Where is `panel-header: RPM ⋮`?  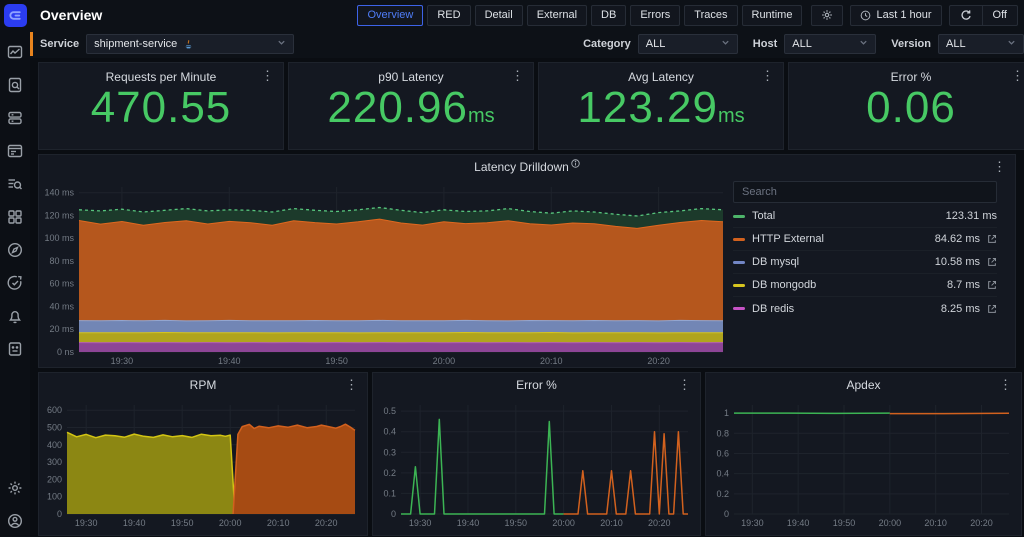 panel-header: RPM ⋮ is located at coordinates (203, 385).